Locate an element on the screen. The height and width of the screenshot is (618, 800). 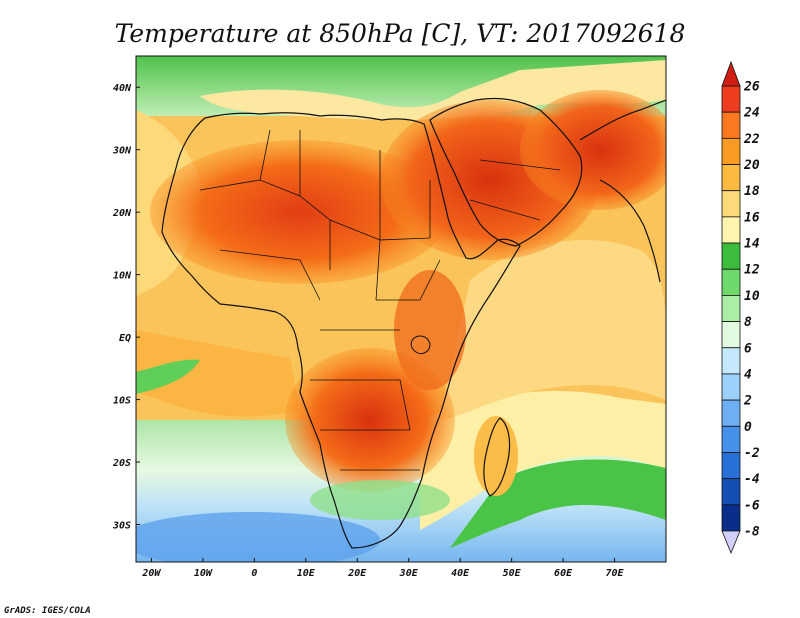
colorbar-label: 24 is located at coordinates (751, 113).